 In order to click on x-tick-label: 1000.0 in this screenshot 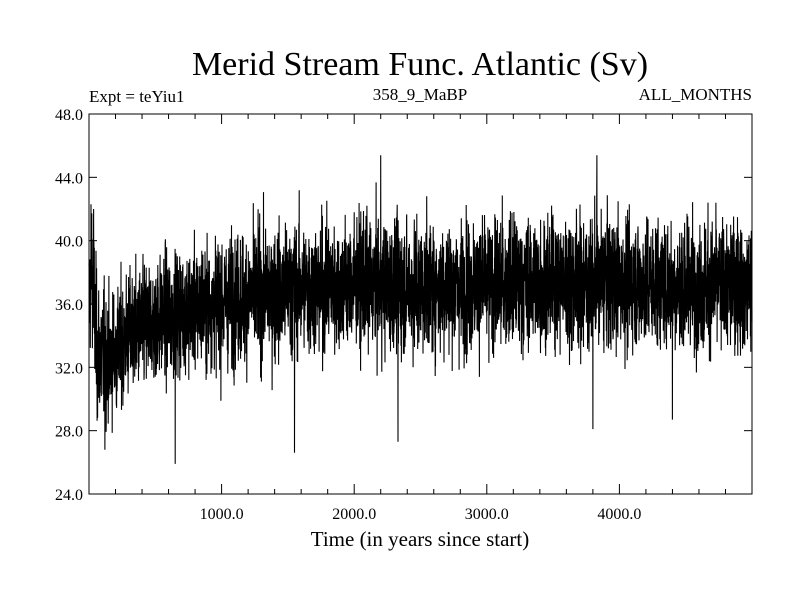, I will do `click(222, 514)`.